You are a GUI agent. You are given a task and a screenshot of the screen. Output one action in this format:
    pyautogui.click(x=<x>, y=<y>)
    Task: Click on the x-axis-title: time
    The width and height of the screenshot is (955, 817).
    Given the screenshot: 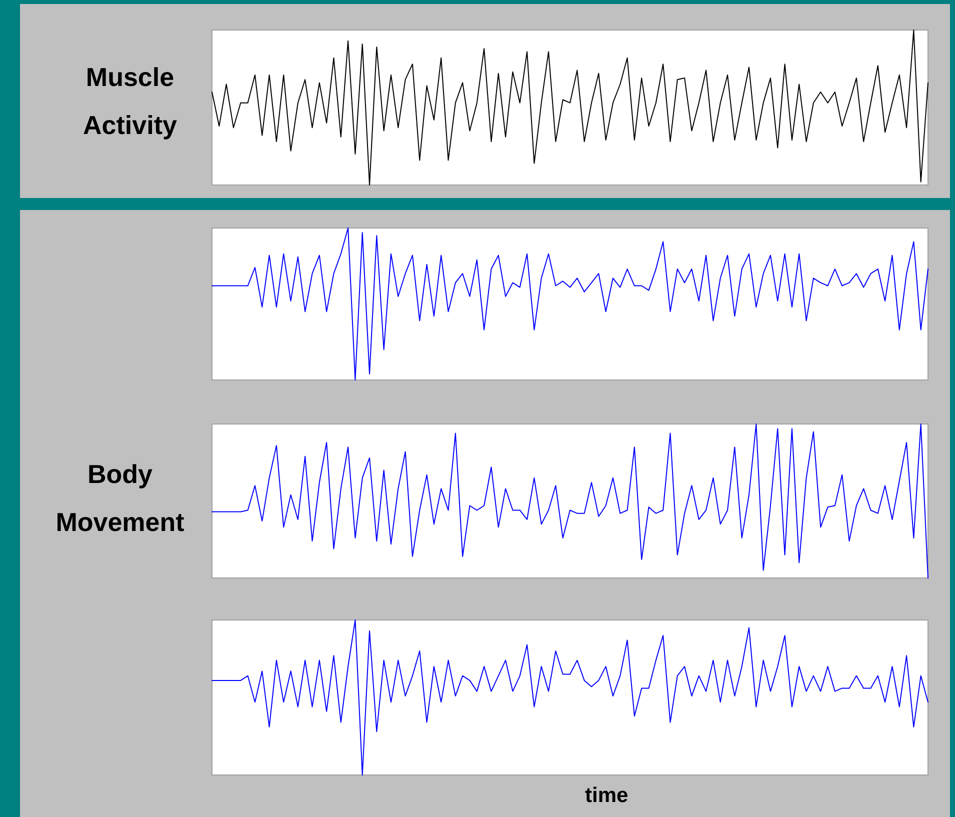 What is the action you would take?
    pyautogui.click(x=606, y=796)
    